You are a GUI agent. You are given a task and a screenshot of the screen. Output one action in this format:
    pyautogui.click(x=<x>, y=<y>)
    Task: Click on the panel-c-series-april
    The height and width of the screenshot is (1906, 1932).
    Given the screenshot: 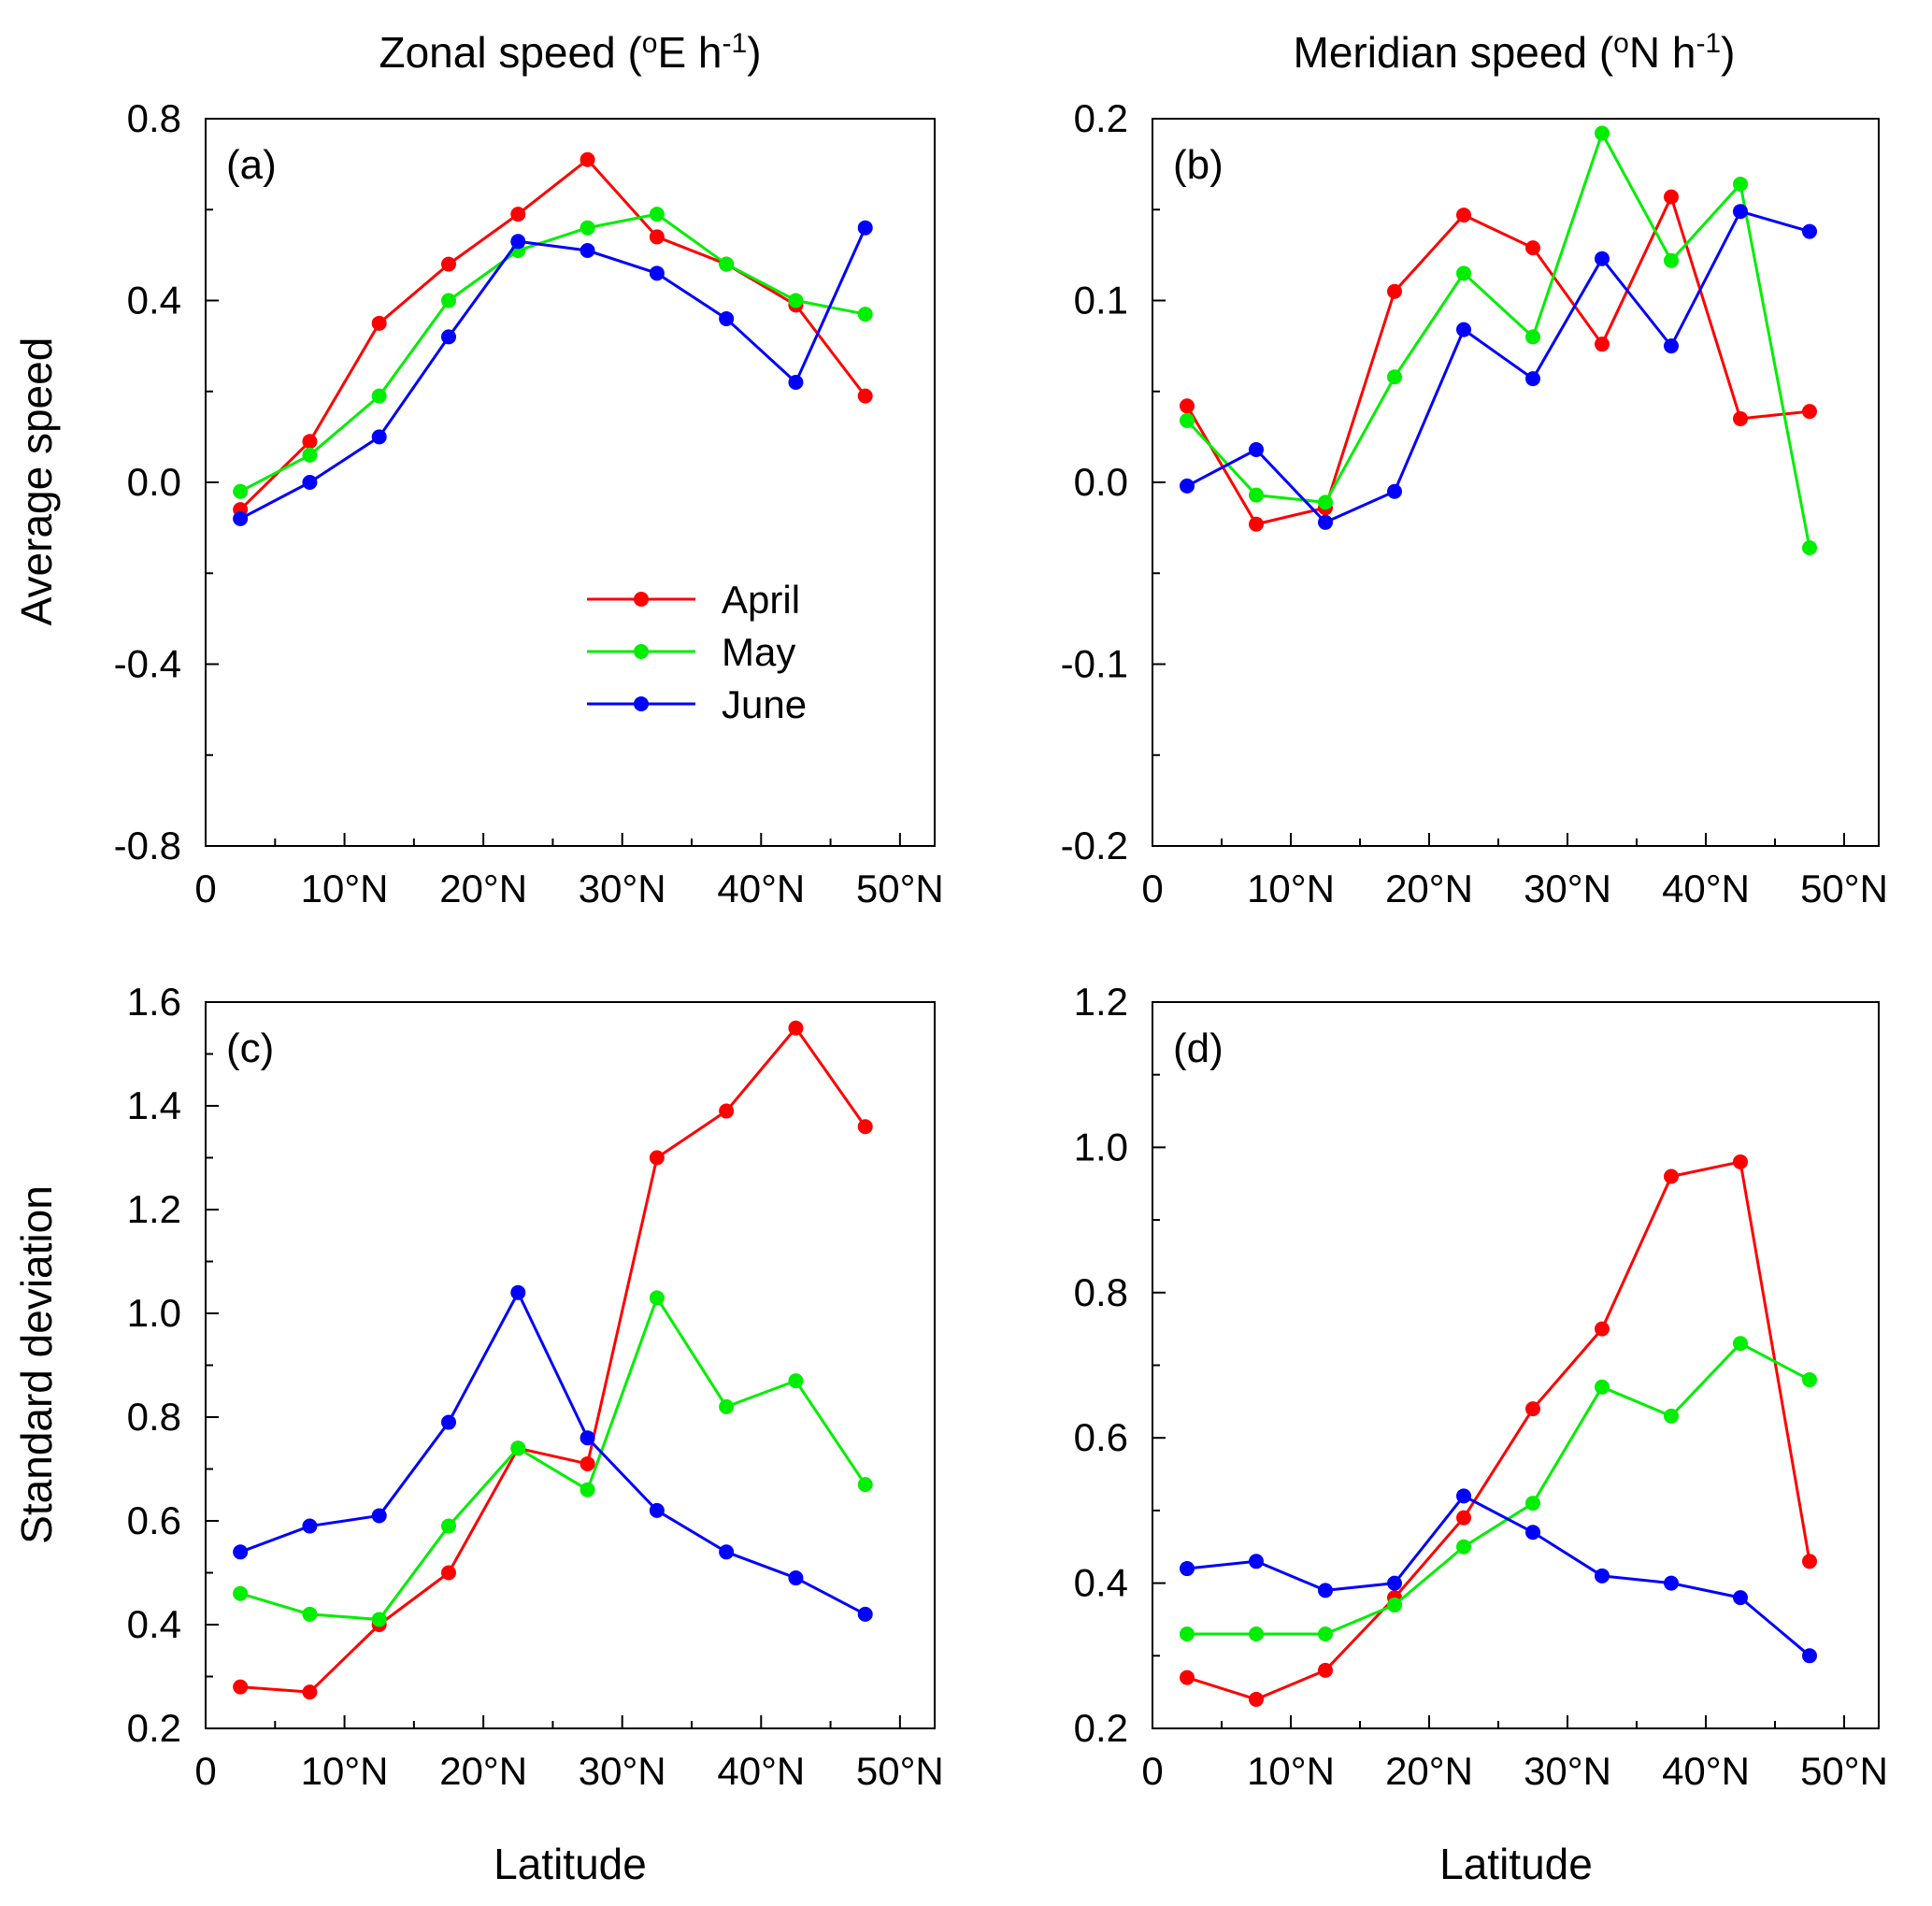 What is the action you would take?
    pyautogui.click(x=553, y=1360)
    